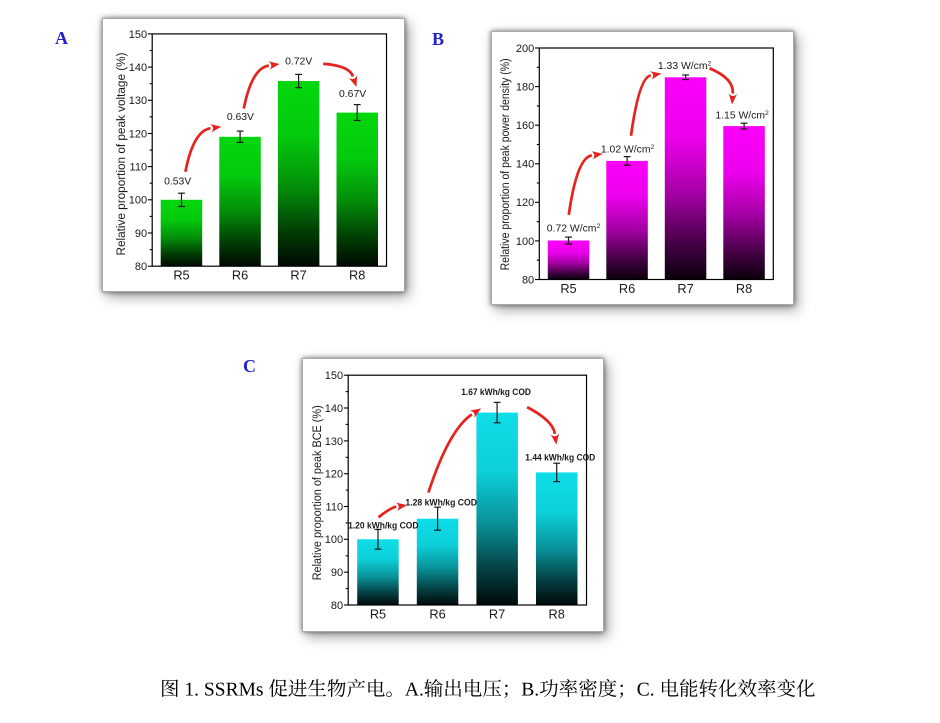  Describe the element at coordinates (352, 94) in the screenshot. I see `svg-text: 0.67V` at that location.